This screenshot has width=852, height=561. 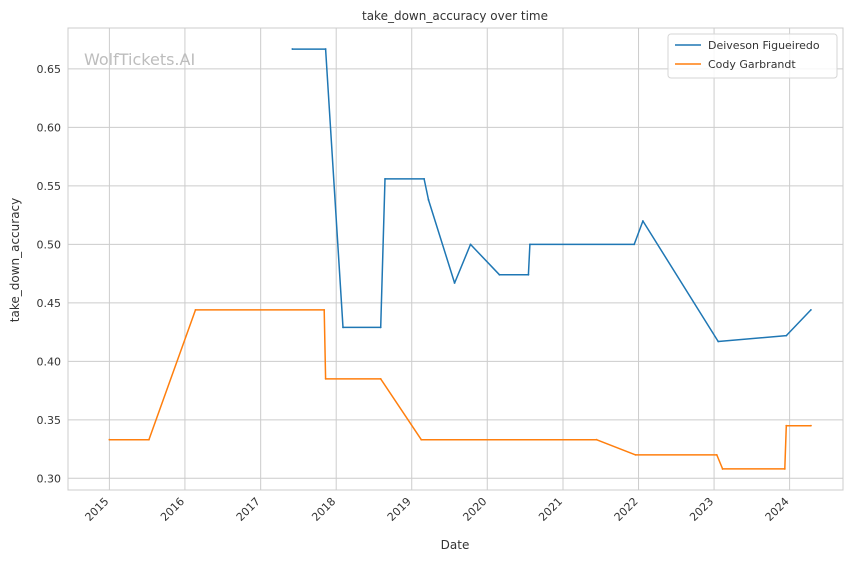 I want to click on y-tick-label: 0.40, so click(x=49, y=361).